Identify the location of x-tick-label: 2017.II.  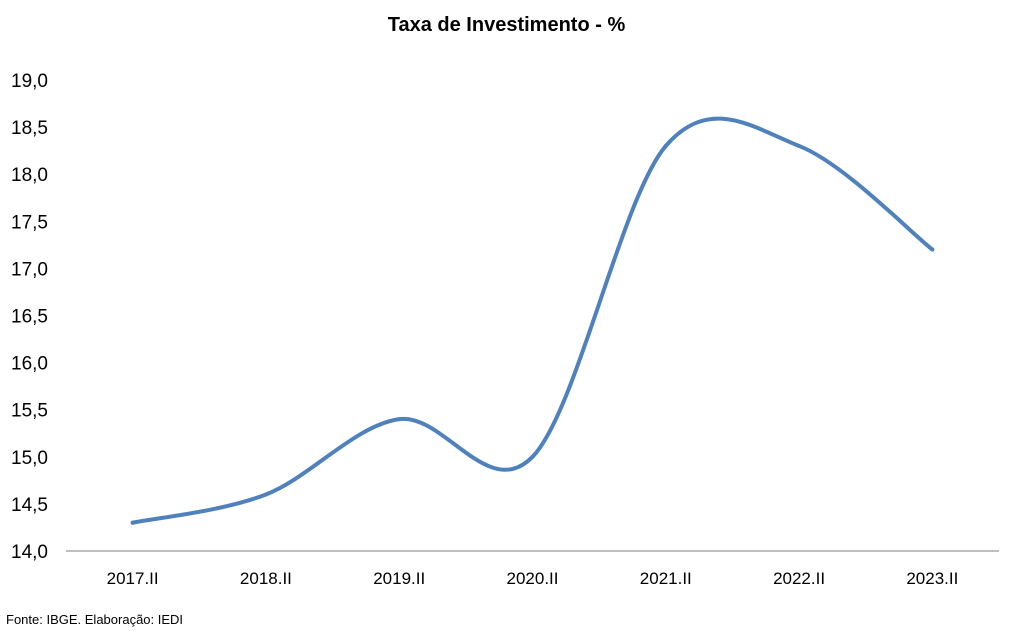
(133, 578).